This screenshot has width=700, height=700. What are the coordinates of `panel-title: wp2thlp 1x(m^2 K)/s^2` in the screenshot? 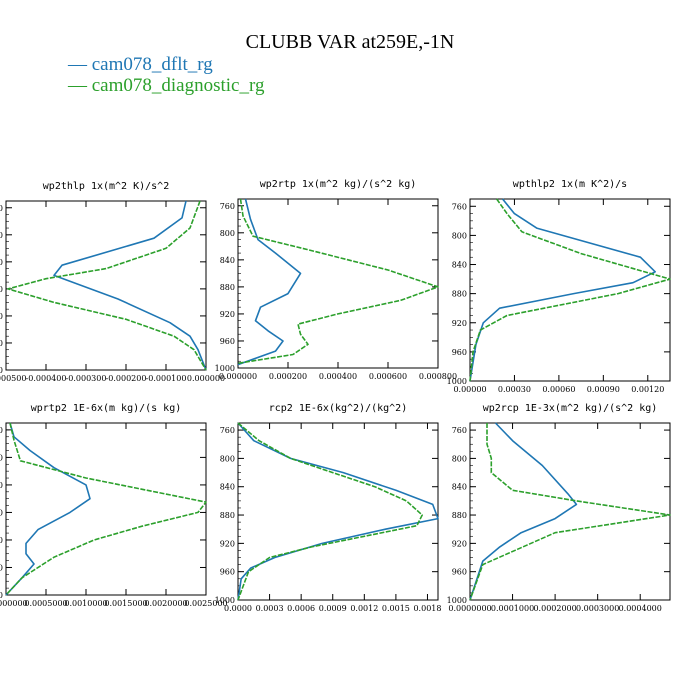 It's located at (106, 186).